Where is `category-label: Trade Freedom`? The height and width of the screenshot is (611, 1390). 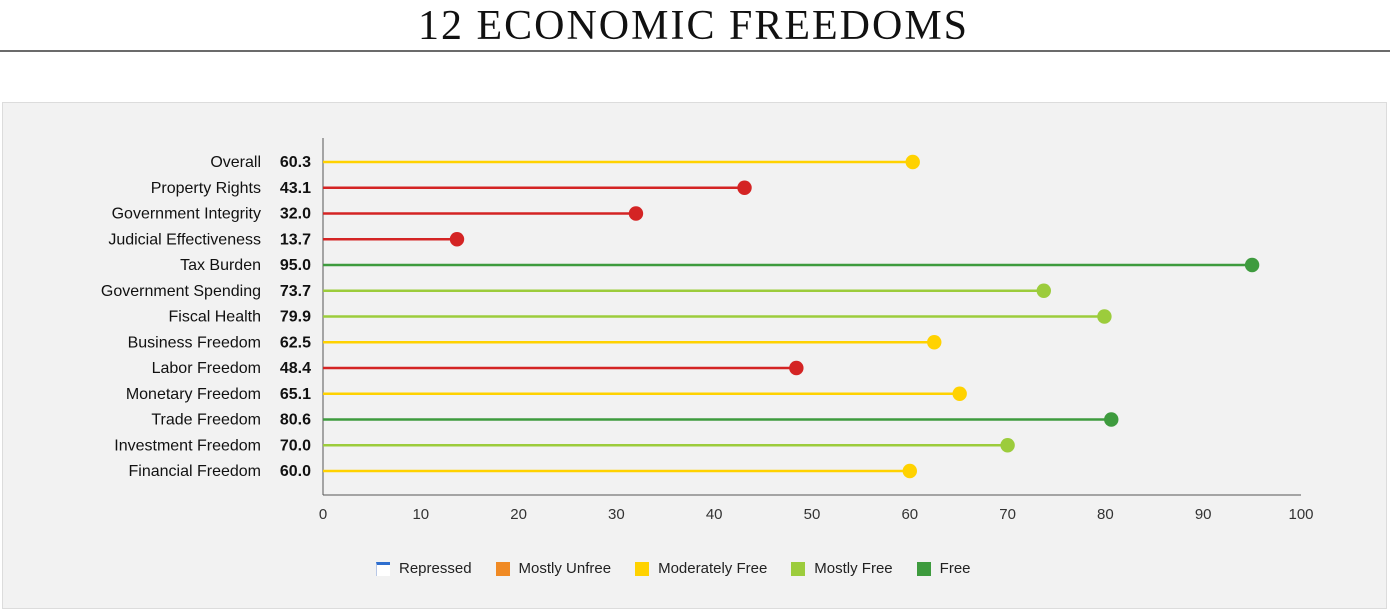 category-label: Trade Freedom is located at coordinates (206, 420).